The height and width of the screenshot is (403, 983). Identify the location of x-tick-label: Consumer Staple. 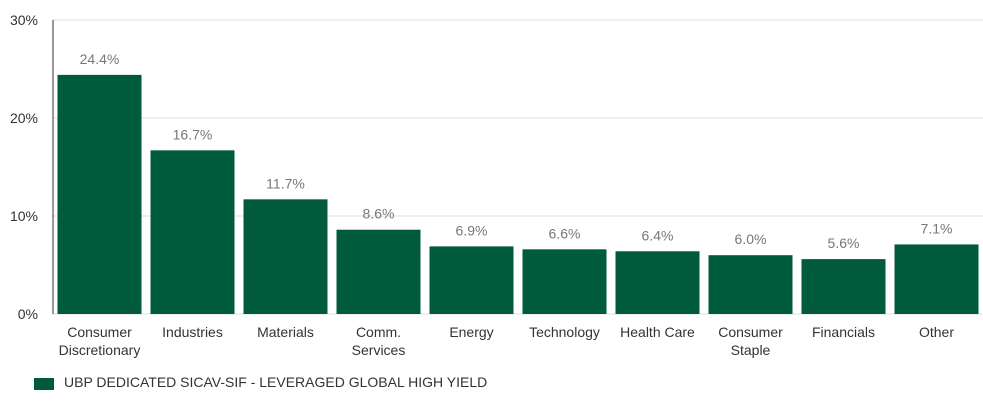
(750, 341).